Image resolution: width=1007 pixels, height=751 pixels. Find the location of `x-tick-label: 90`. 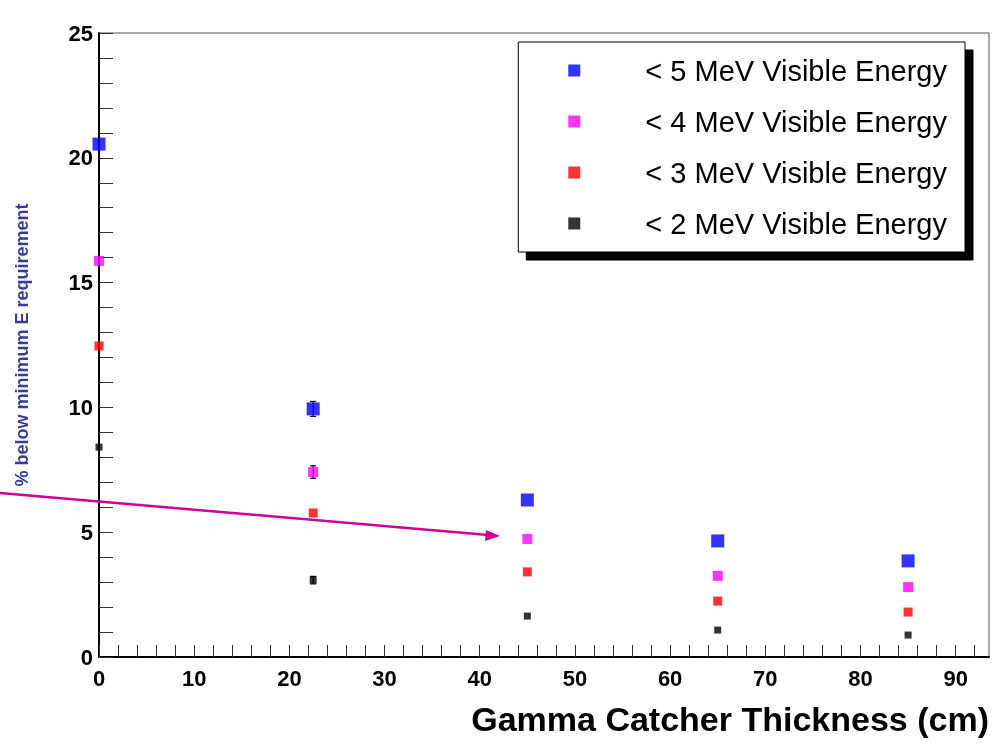

x-tick-label: 90 is located at coordinates (955, 678).